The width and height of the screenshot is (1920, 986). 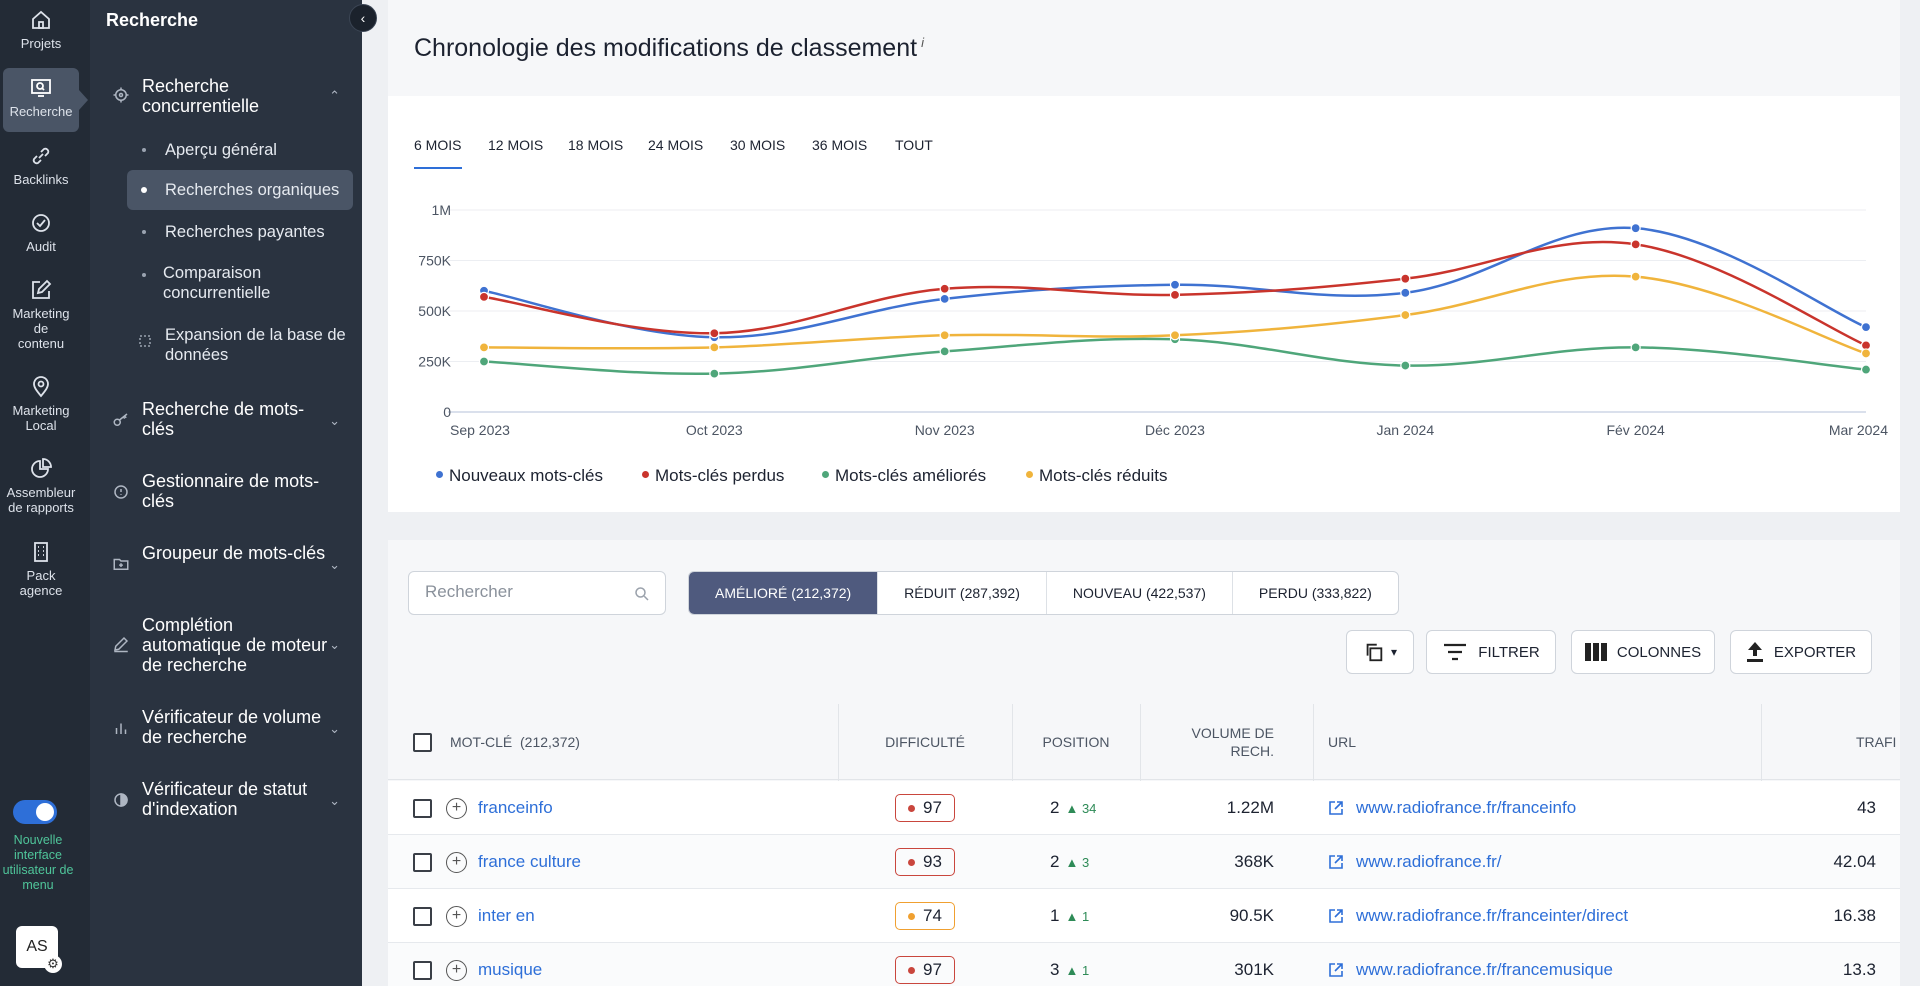 I want to click on filter-button: FILTRER, so click(x=1491, y=652).